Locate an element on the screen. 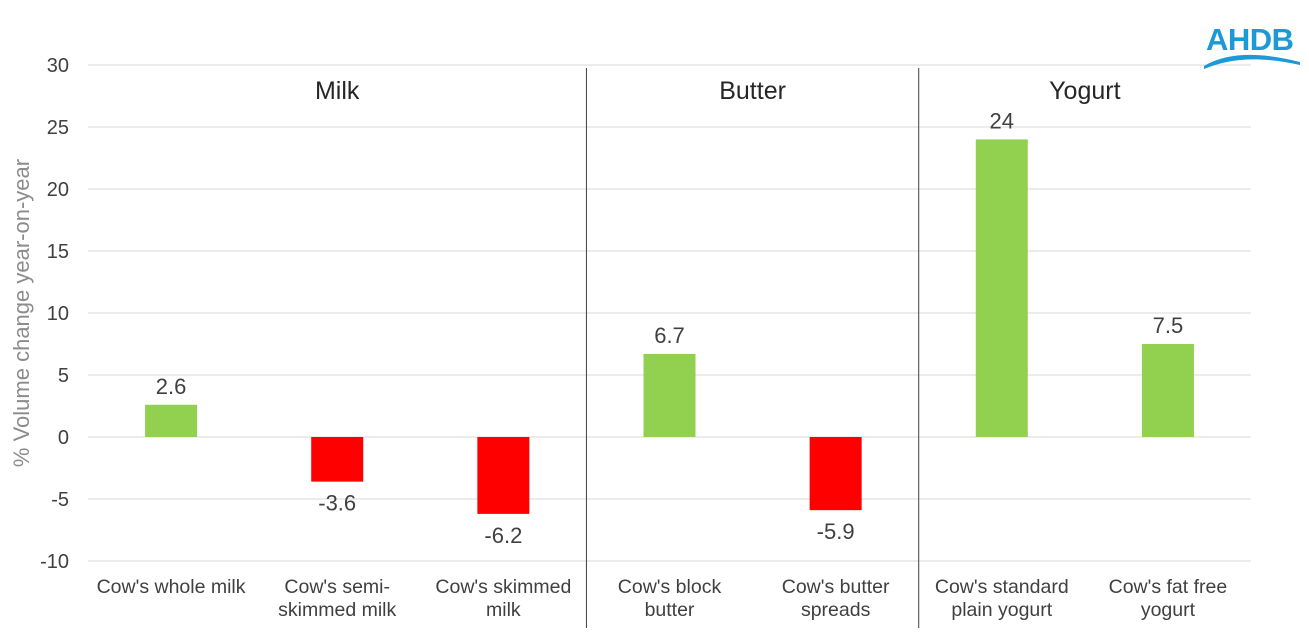  y-tick-label: -10 is located at coordinates (54, 562).